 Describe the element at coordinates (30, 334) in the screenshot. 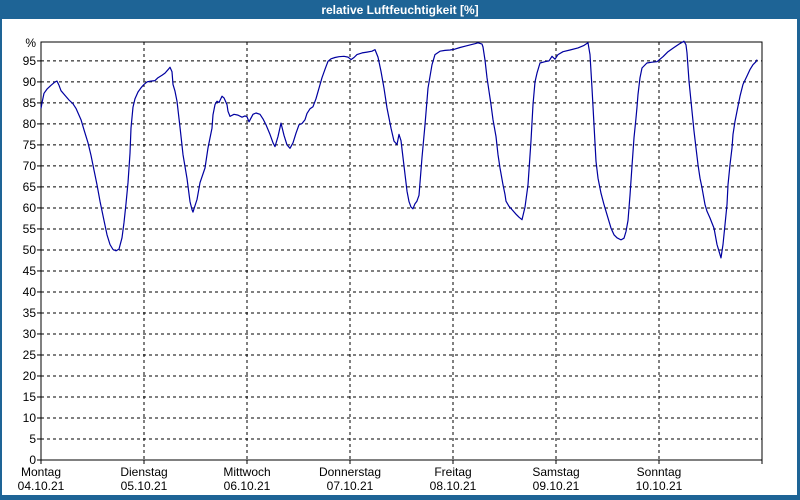

I see `y-axis-label-30: 30` at that location.